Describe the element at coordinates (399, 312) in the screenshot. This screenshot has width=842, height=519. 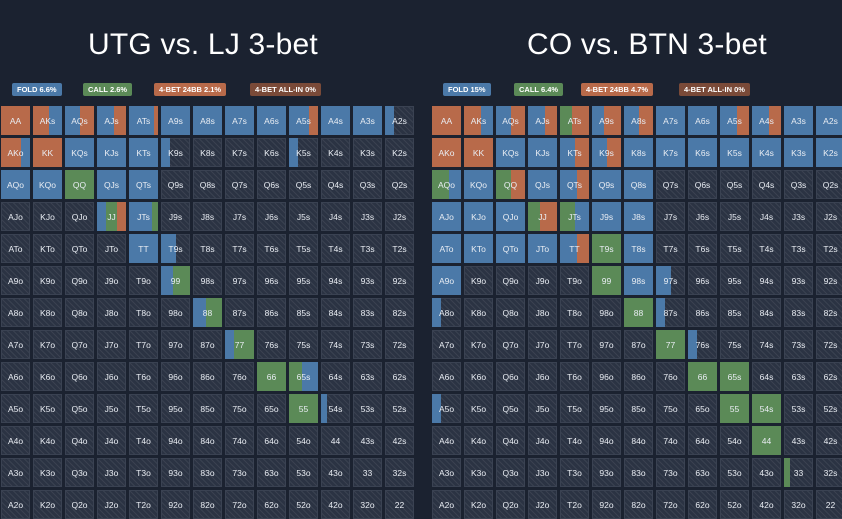
I see `hand-cell-82s: 82s` at that location.